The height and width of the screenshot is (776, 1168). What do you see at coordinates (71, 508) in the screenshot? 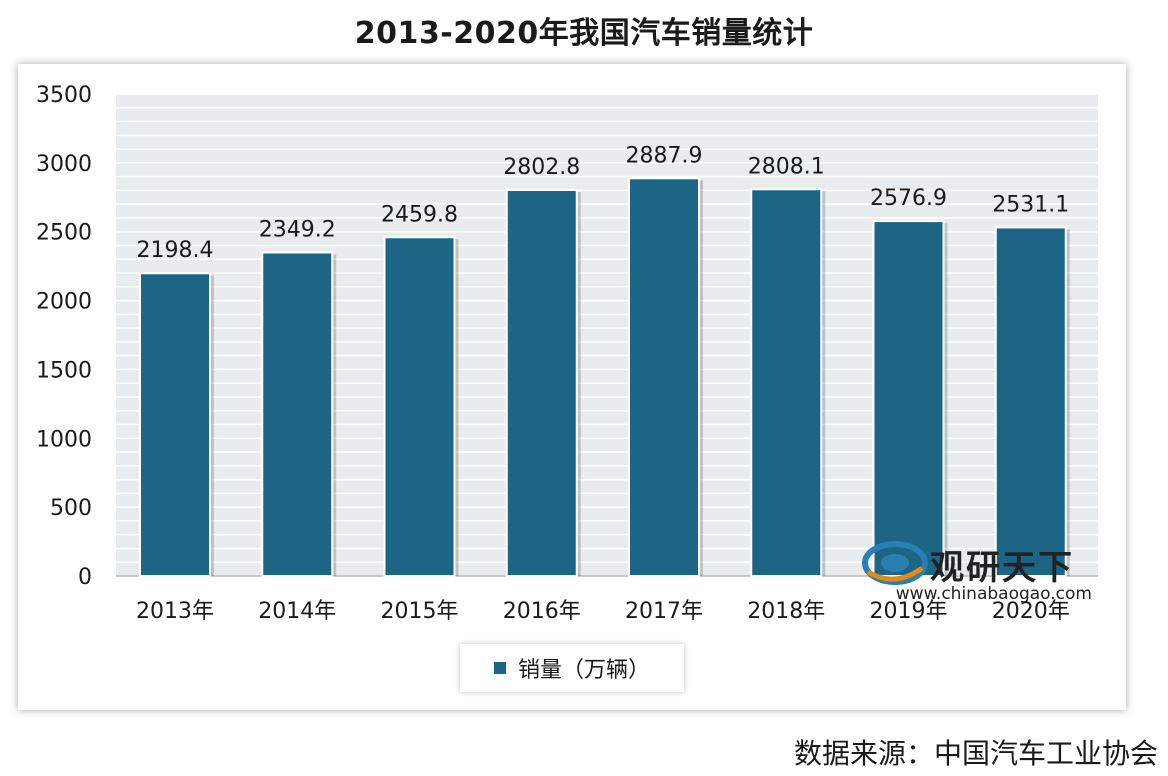
I see `y-tick-label: 500` at bounding box center [71, 508].